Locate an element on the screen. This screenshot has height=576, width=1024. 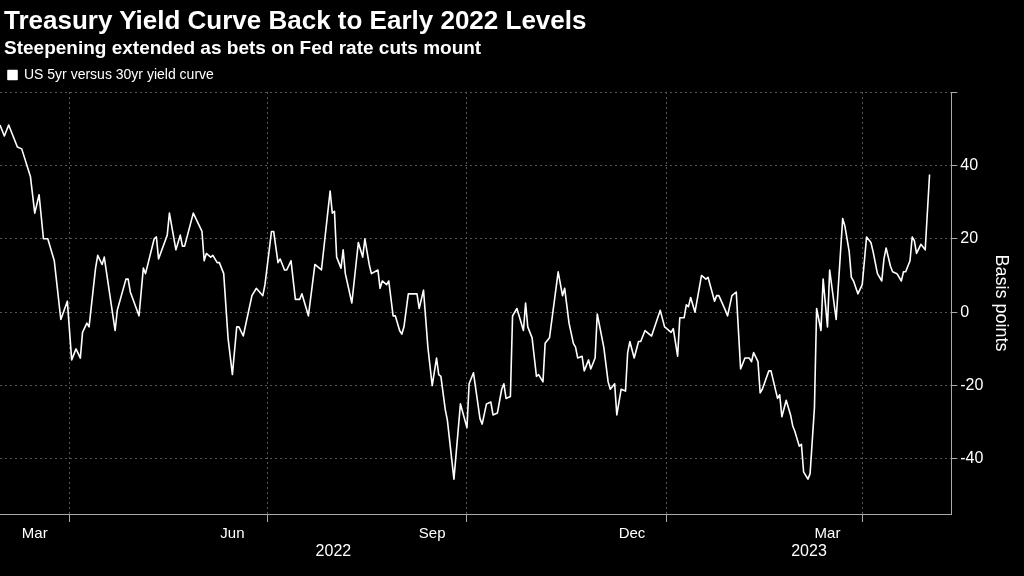
x-tick-label: Jun is located at coordinates (232, 533).